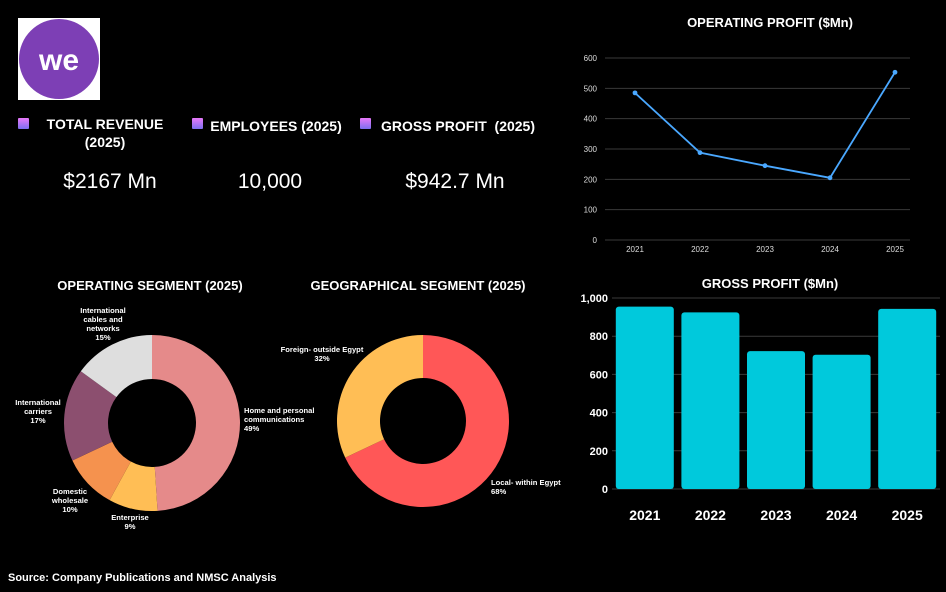 The width and height of the screenshot is (946, 592). Describe the element at coordinates (591, 88) in the screenshot. I see `y-tick-label: 500` at that location.